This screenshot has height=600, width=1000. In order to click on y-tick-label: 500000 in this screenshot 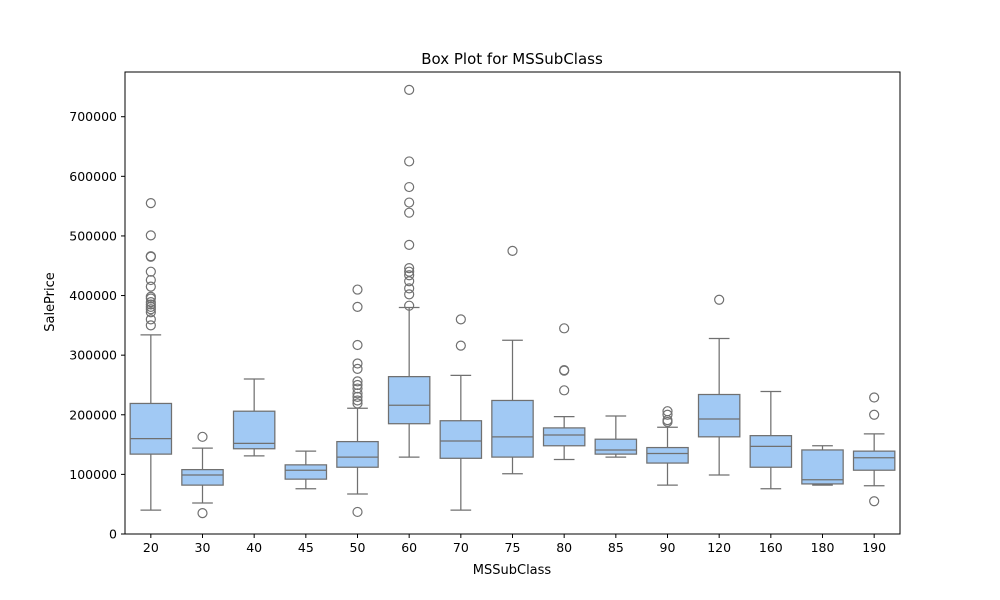, I will do `click(93, 235)`.